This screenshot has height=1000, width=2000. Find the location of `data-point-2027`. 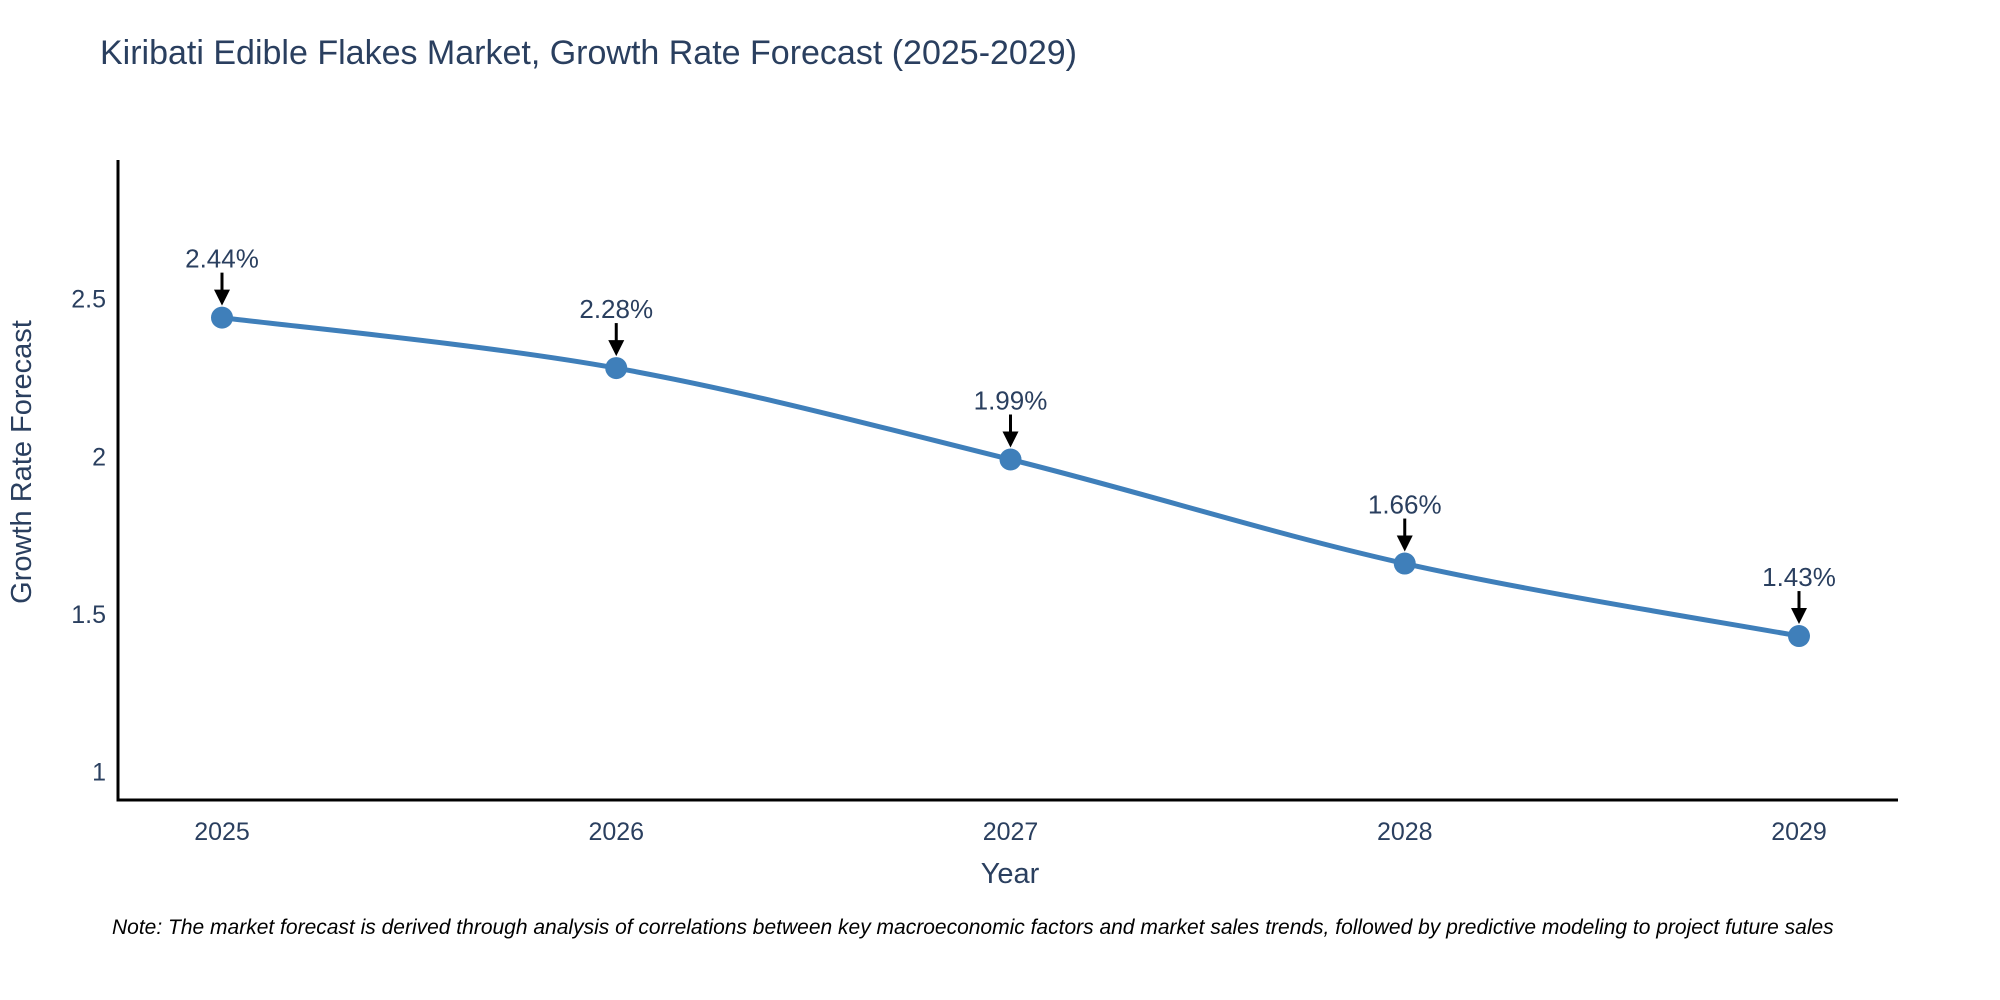

data-point-2027 is located at coordinates (1010, 459).